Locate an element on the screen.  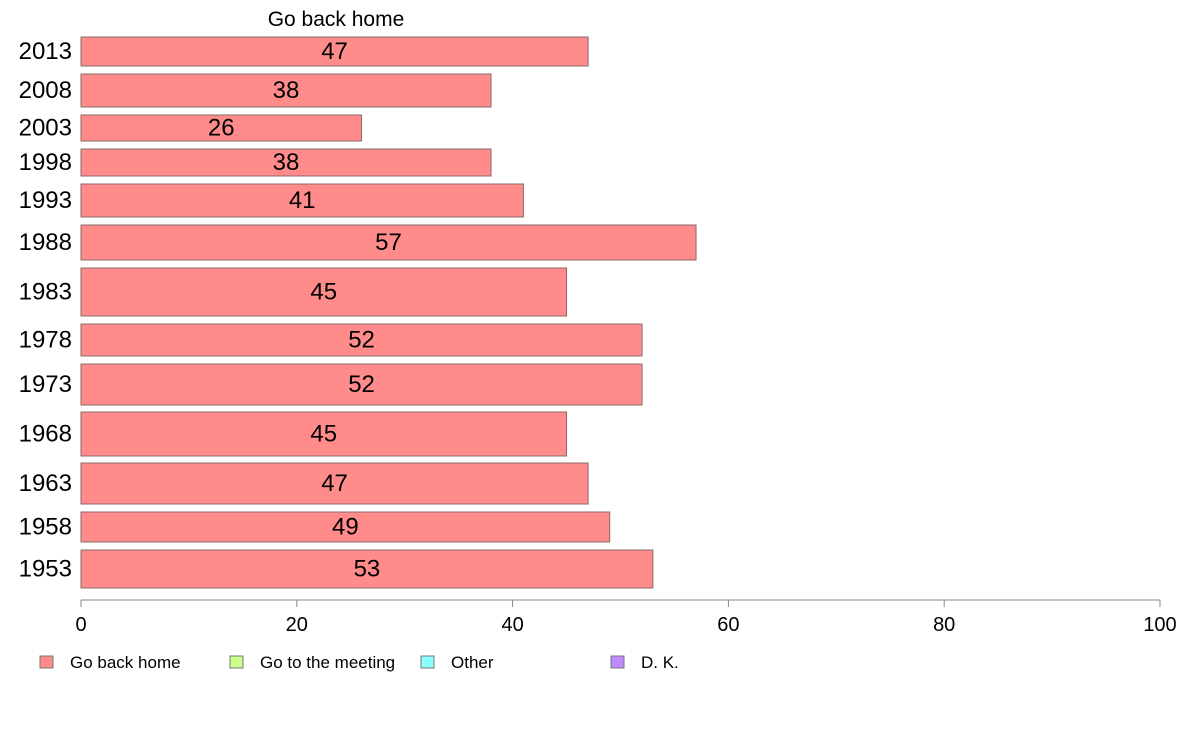
bar-1953-s0 is located at coordinates (367, 569).